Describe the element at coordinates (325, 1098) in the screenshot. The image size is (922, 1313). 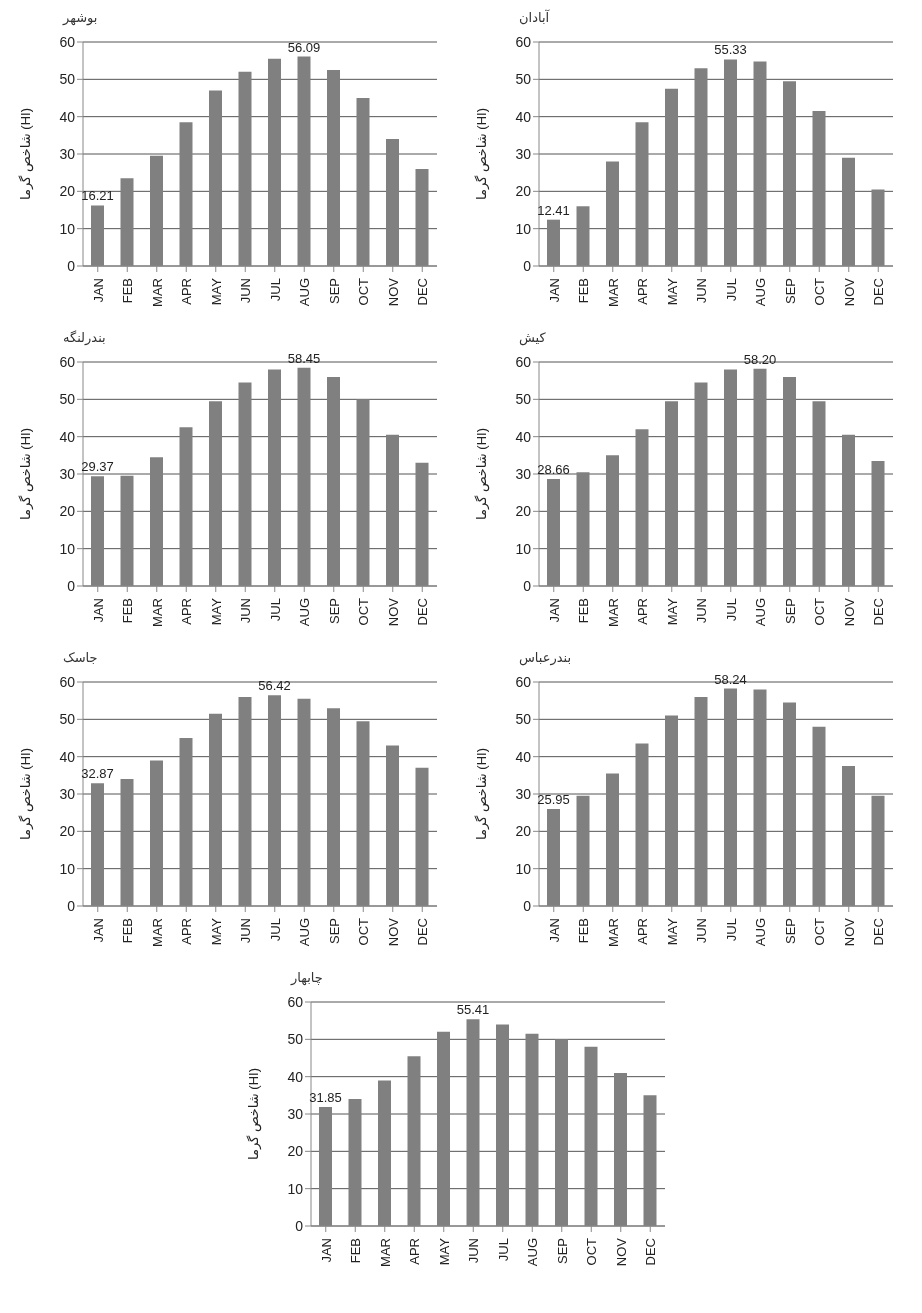
I see `data-label: 31.85` at that location.